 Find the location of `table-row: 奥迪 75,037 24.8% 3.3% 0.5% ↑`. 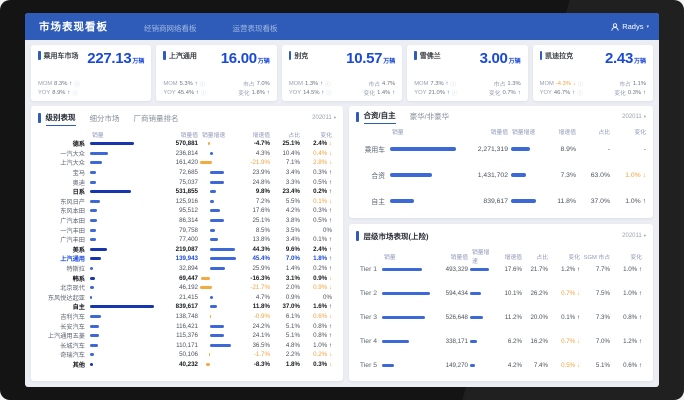

table-row: 奥迪 75,037 24.8% 3.3% 0.5% ↑ is located at coordinates (187, 182).